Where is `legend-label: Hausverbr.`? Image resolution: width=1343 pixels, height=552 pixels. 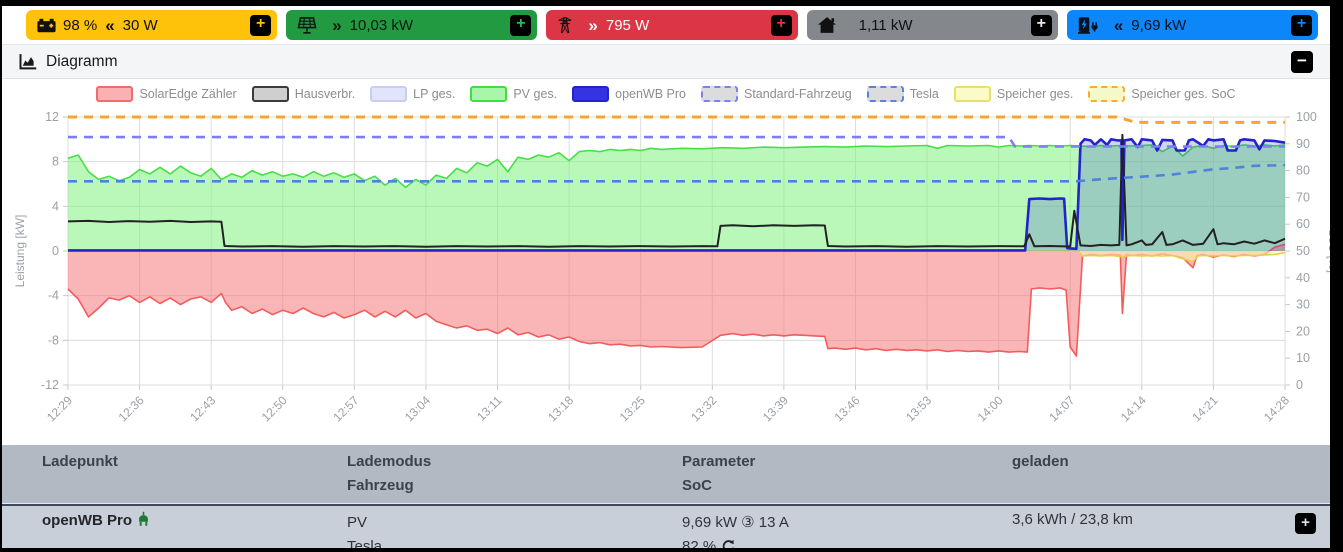 legend-label: Hausverbr. is located at coordinates (325, 94).